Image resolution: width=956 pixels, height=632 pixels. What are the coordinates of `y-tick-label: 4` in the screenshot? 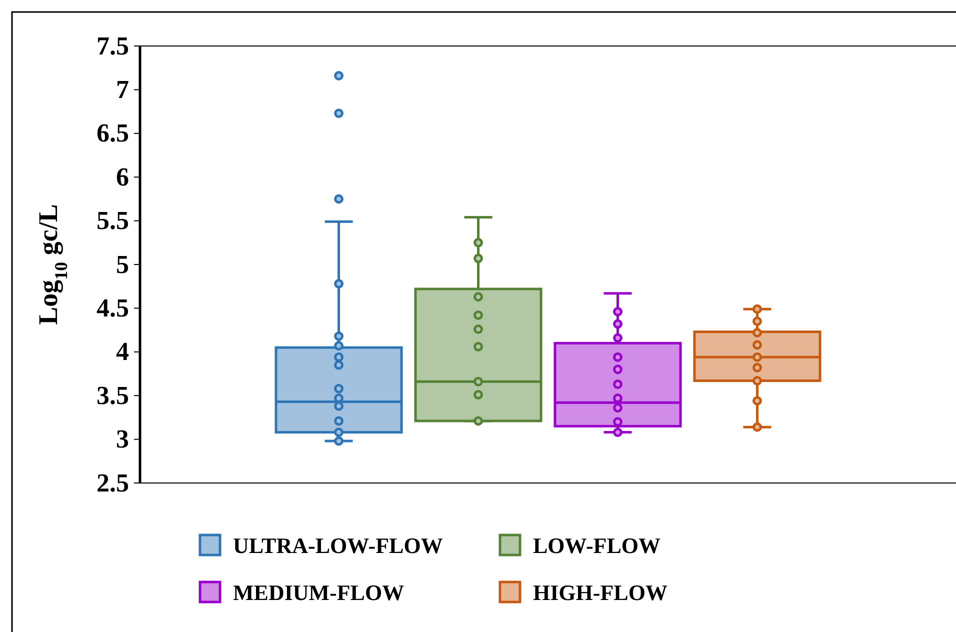 It's located at (122, 351).